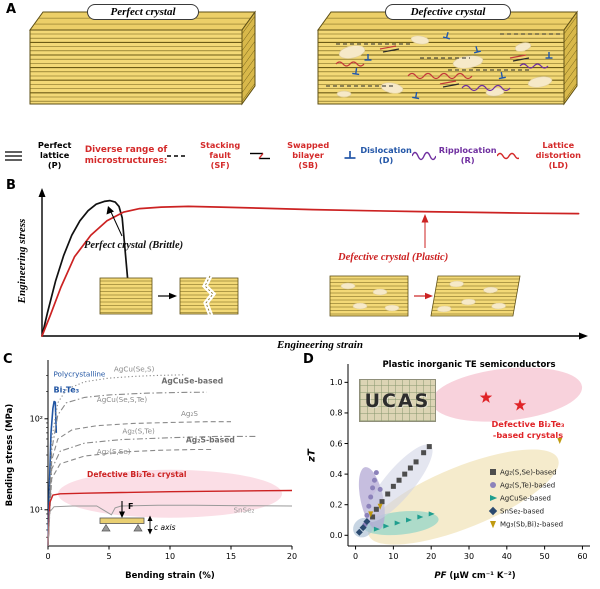  I want to click on c-x-tick: 10, so click(170, 556).